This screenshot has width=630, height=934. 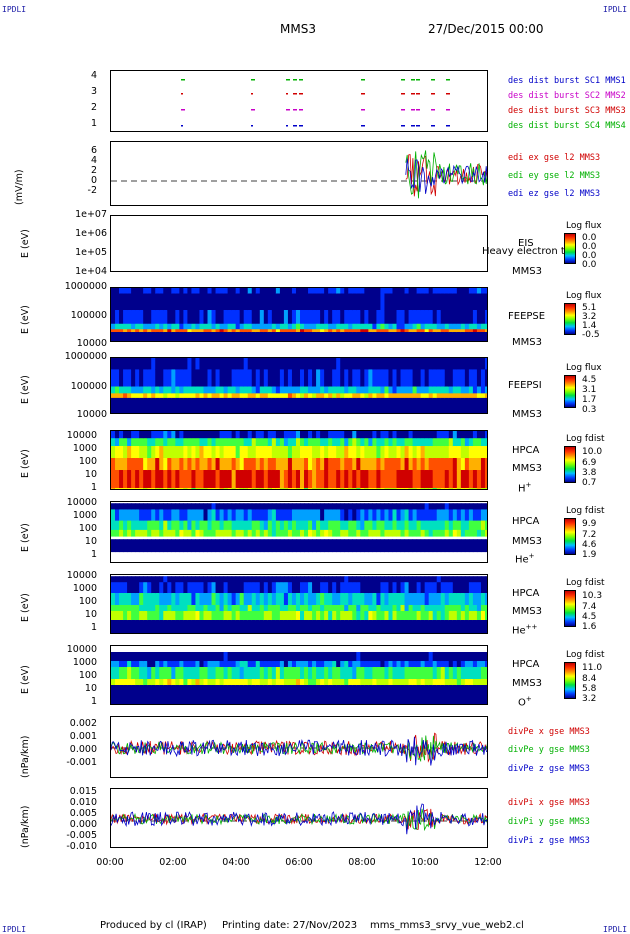 What do you see at coordinates (589, 238) in the screenshot?
I see `eis-cbar-v0: 0.0` at bounding box center [589, 238].